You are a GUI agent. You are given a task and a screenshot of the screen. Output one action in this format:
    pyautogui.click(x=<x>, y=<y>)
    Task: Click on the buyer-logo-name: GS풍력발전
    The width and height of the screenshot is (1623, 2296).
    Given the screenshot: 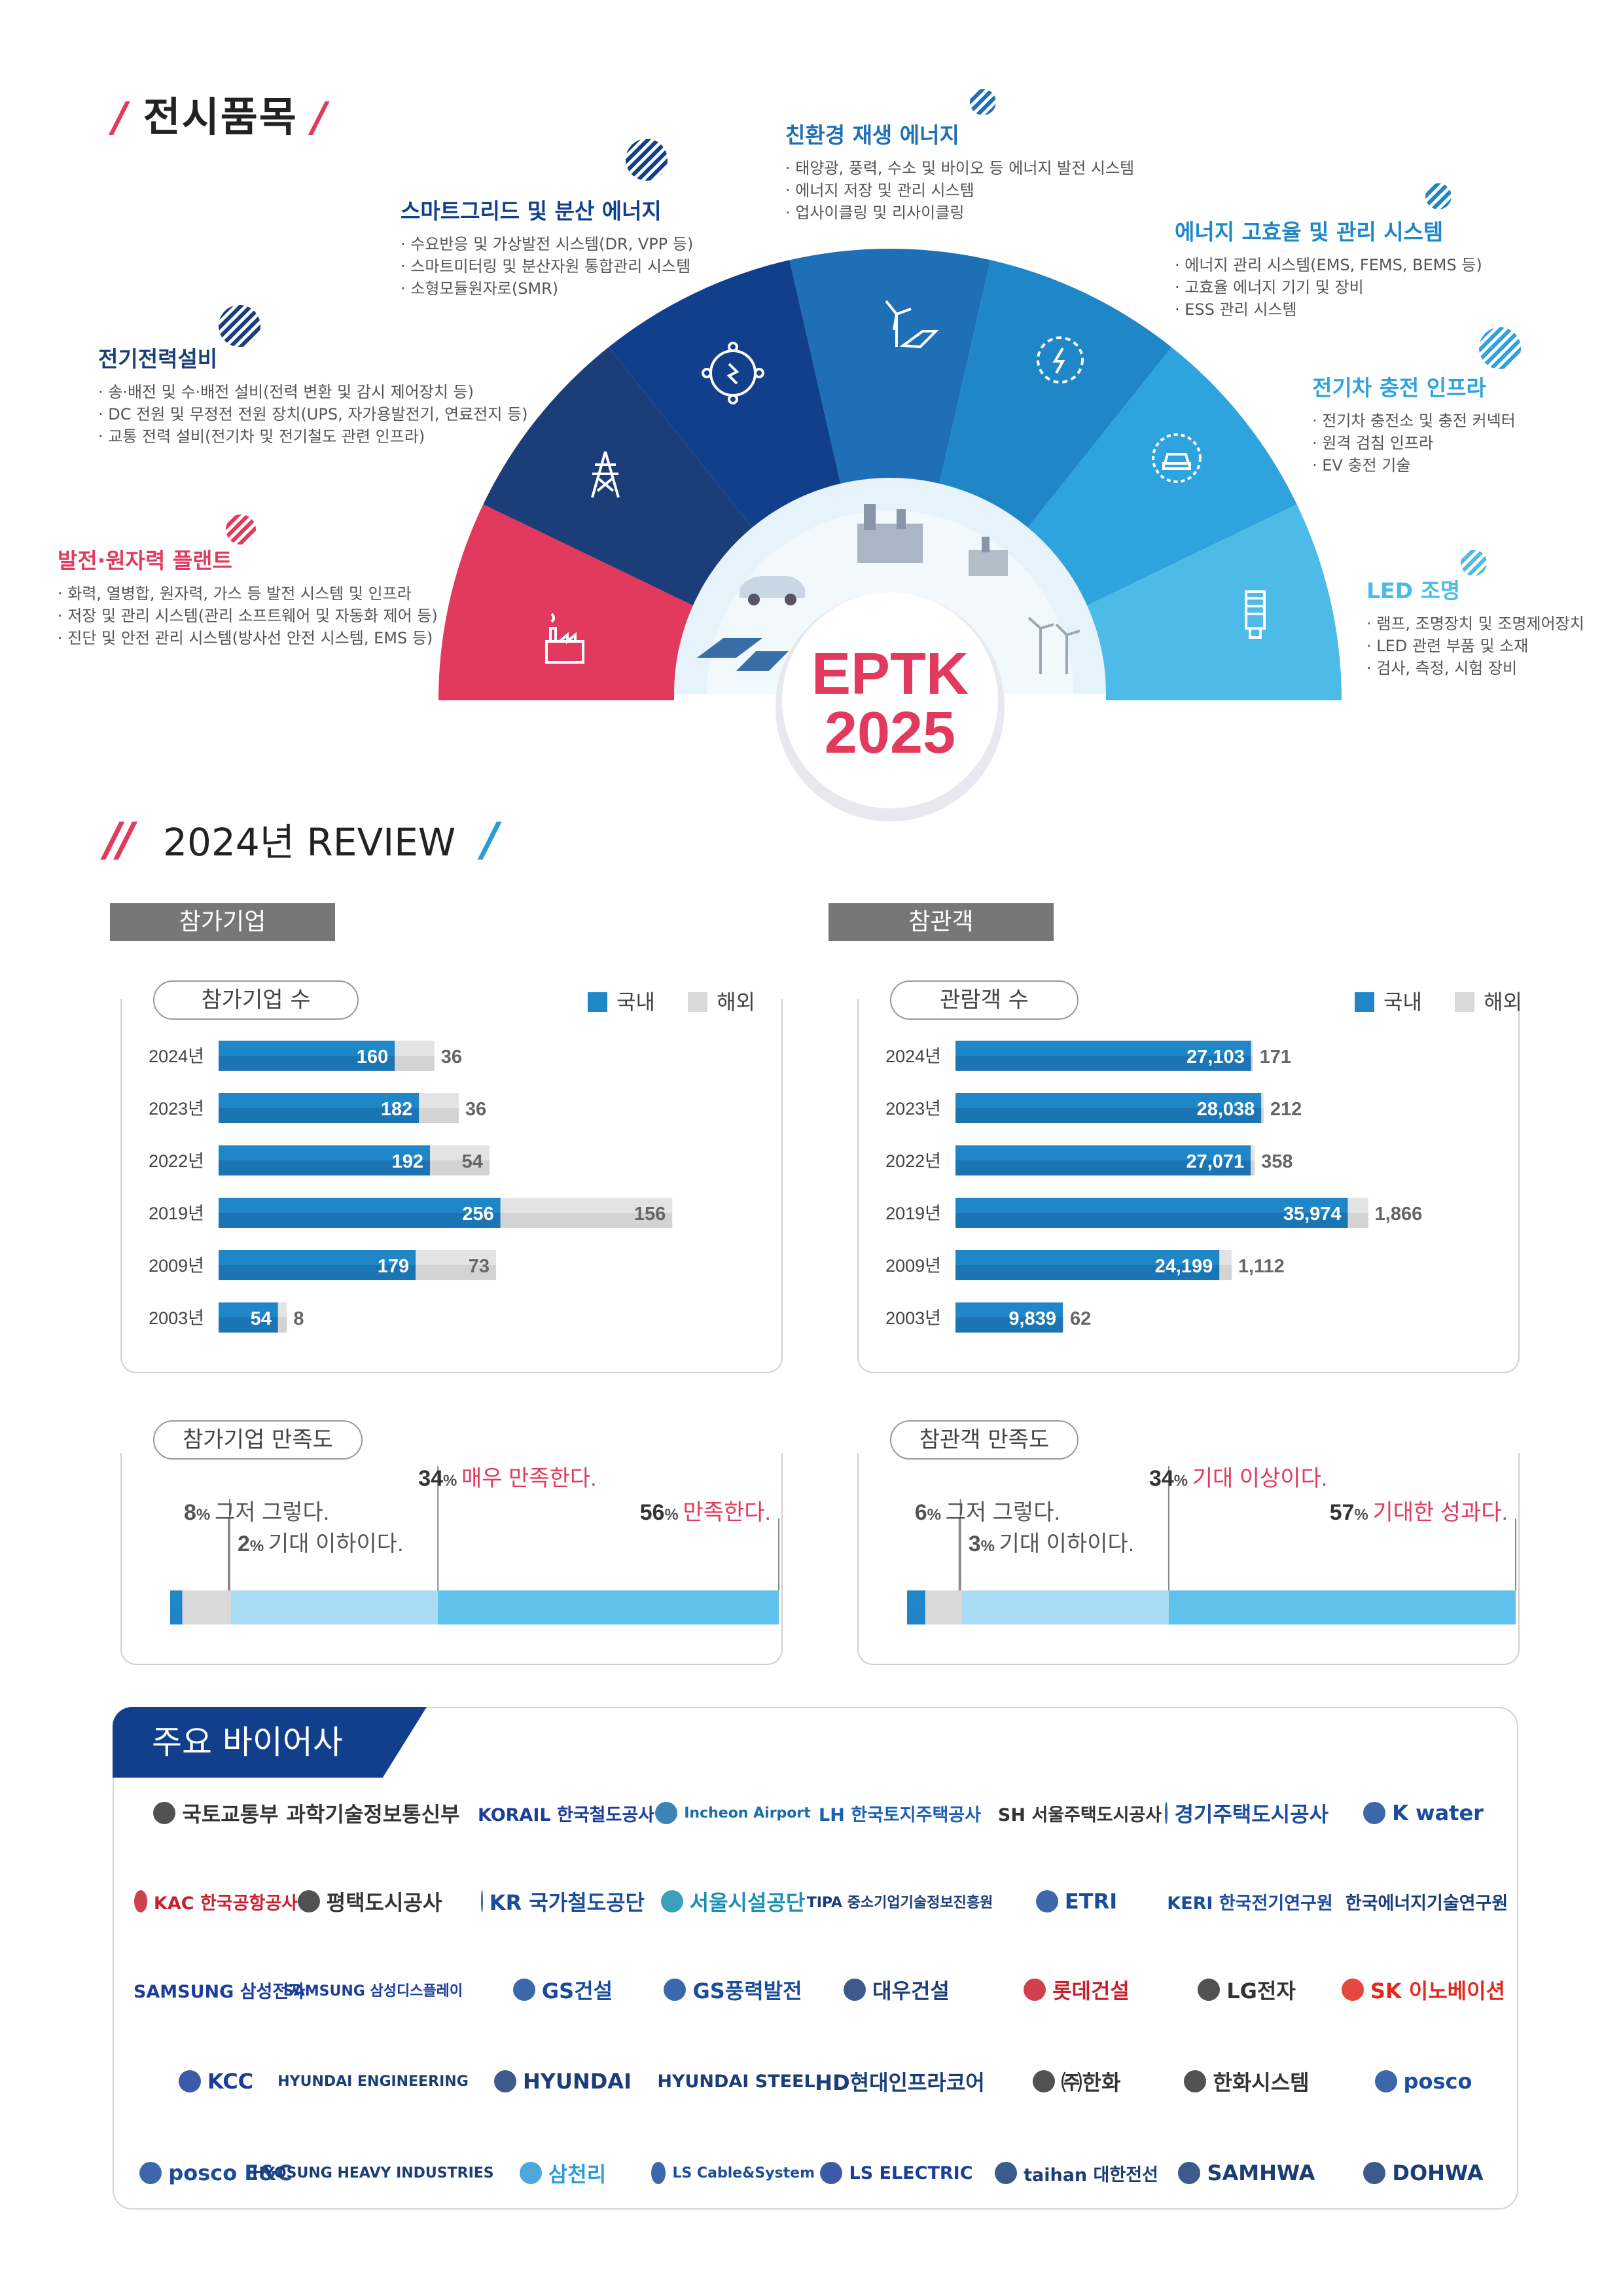 What is the action you would take?
    pyautogui.click(x=747, y=1991)
    